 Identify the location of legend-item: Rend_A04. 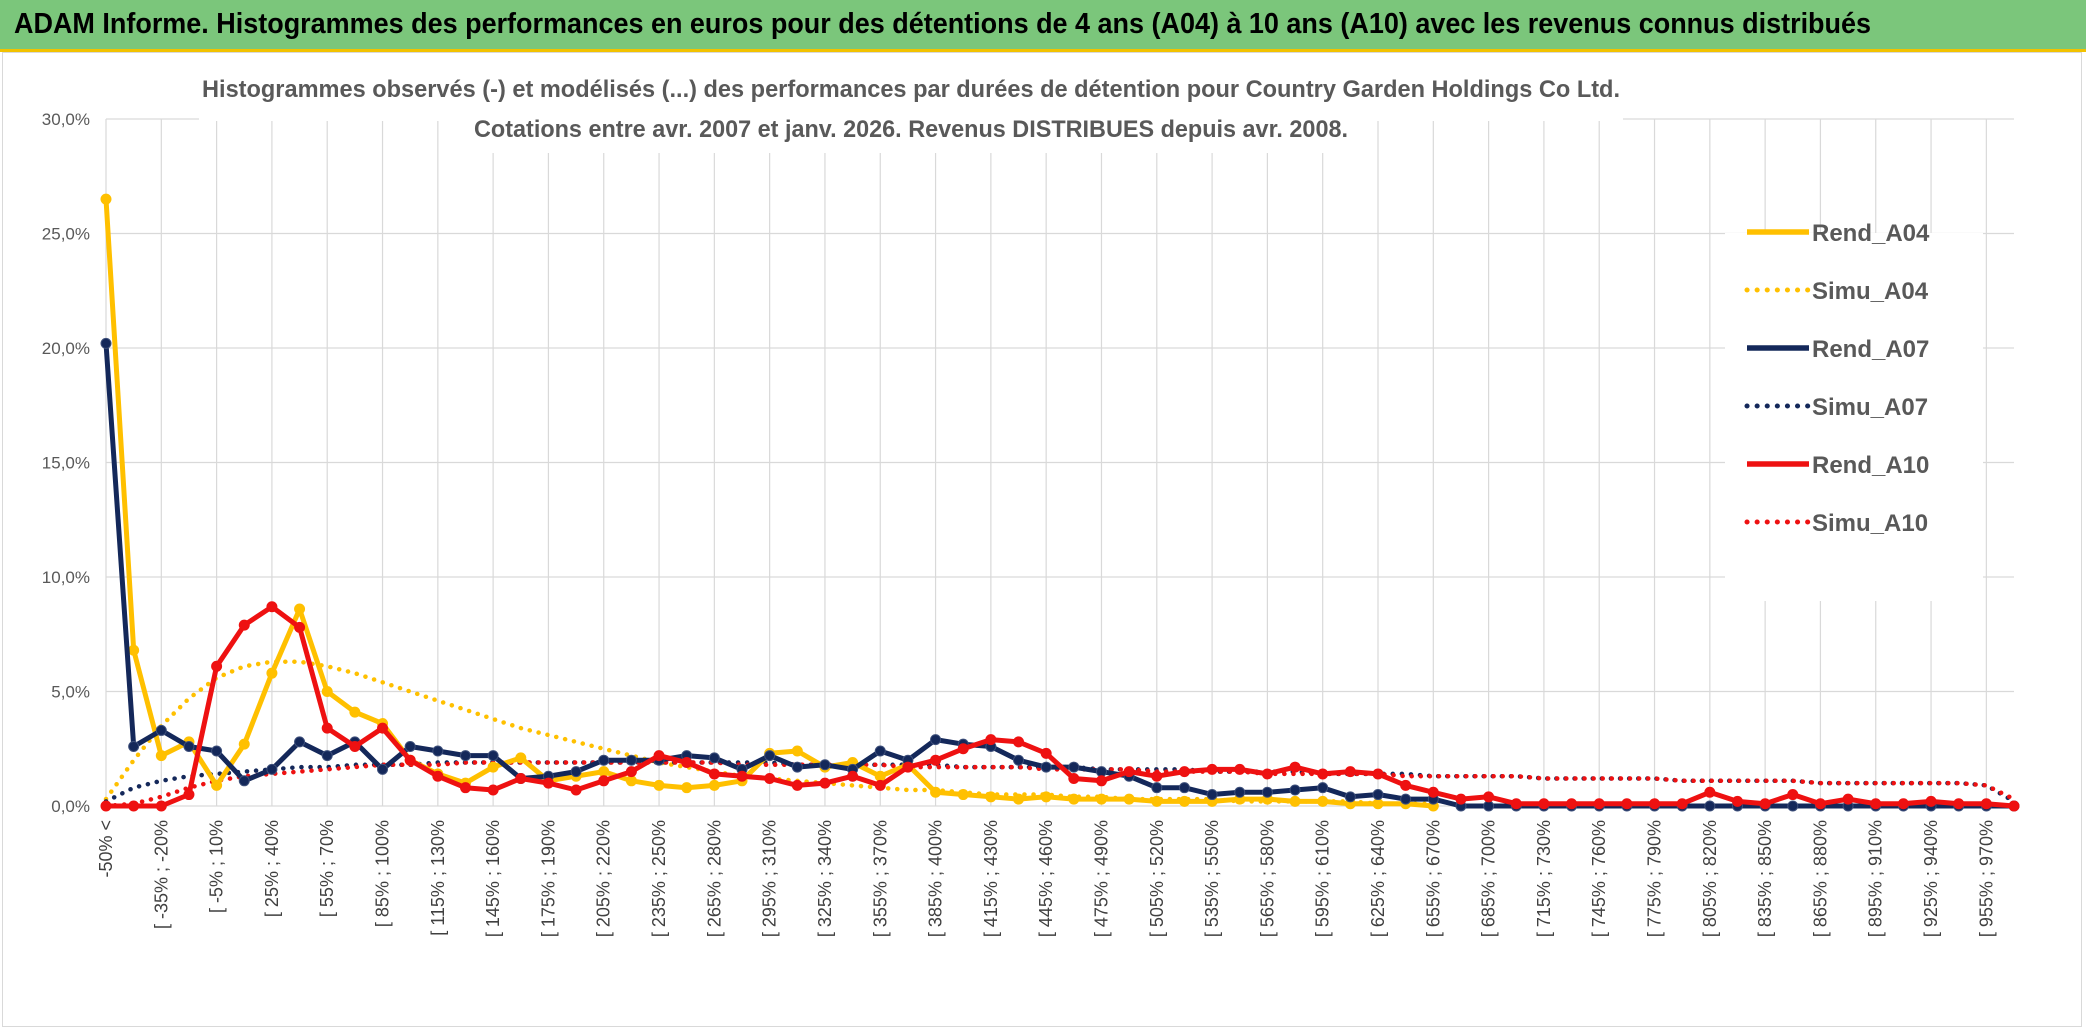
(1838, 233).